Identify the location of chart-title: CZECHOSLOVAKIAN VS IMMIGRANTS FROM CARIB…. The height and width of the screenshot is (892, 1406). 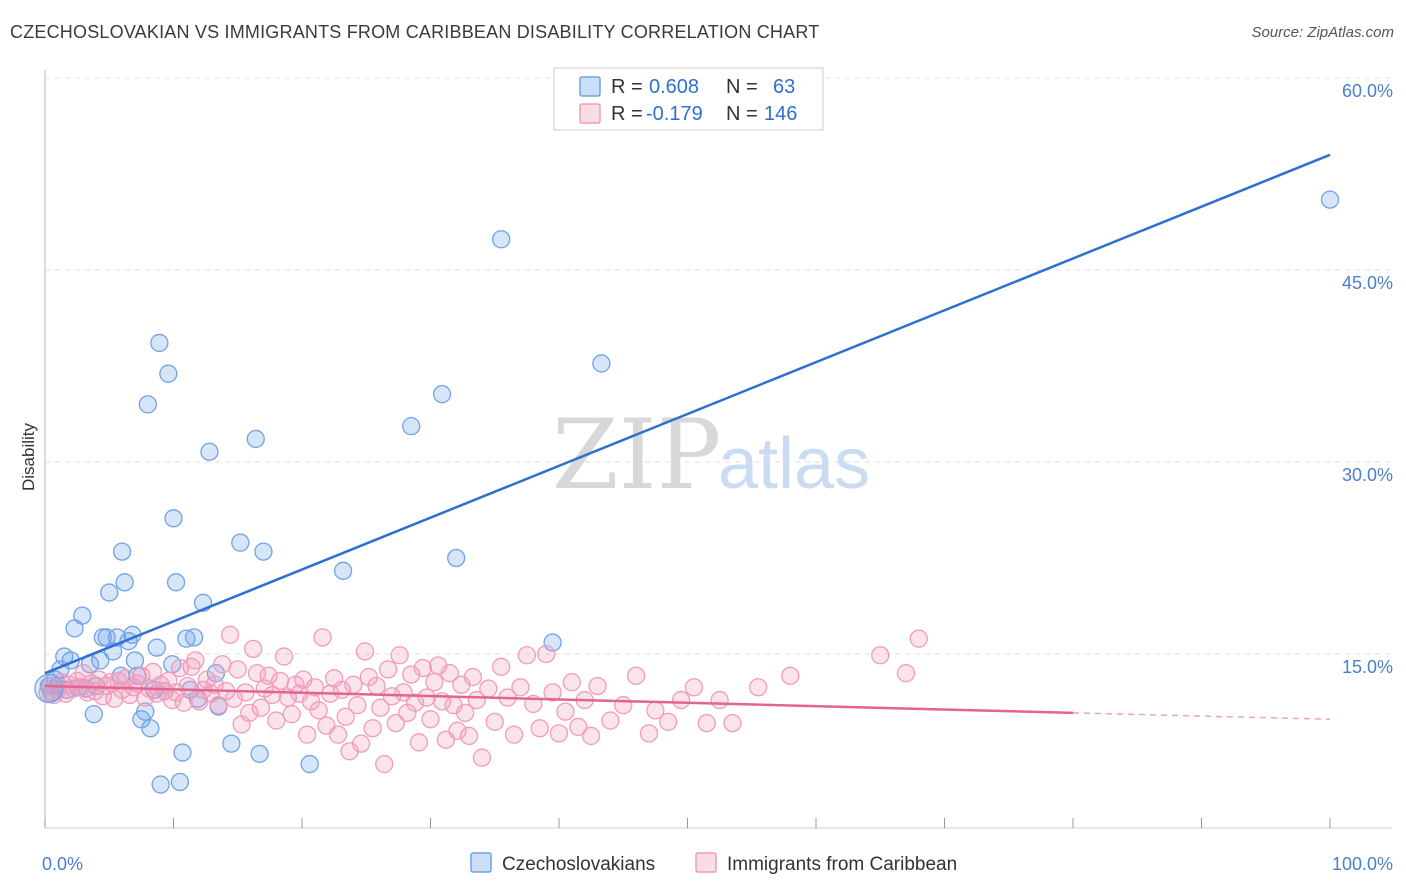
(415, 32).